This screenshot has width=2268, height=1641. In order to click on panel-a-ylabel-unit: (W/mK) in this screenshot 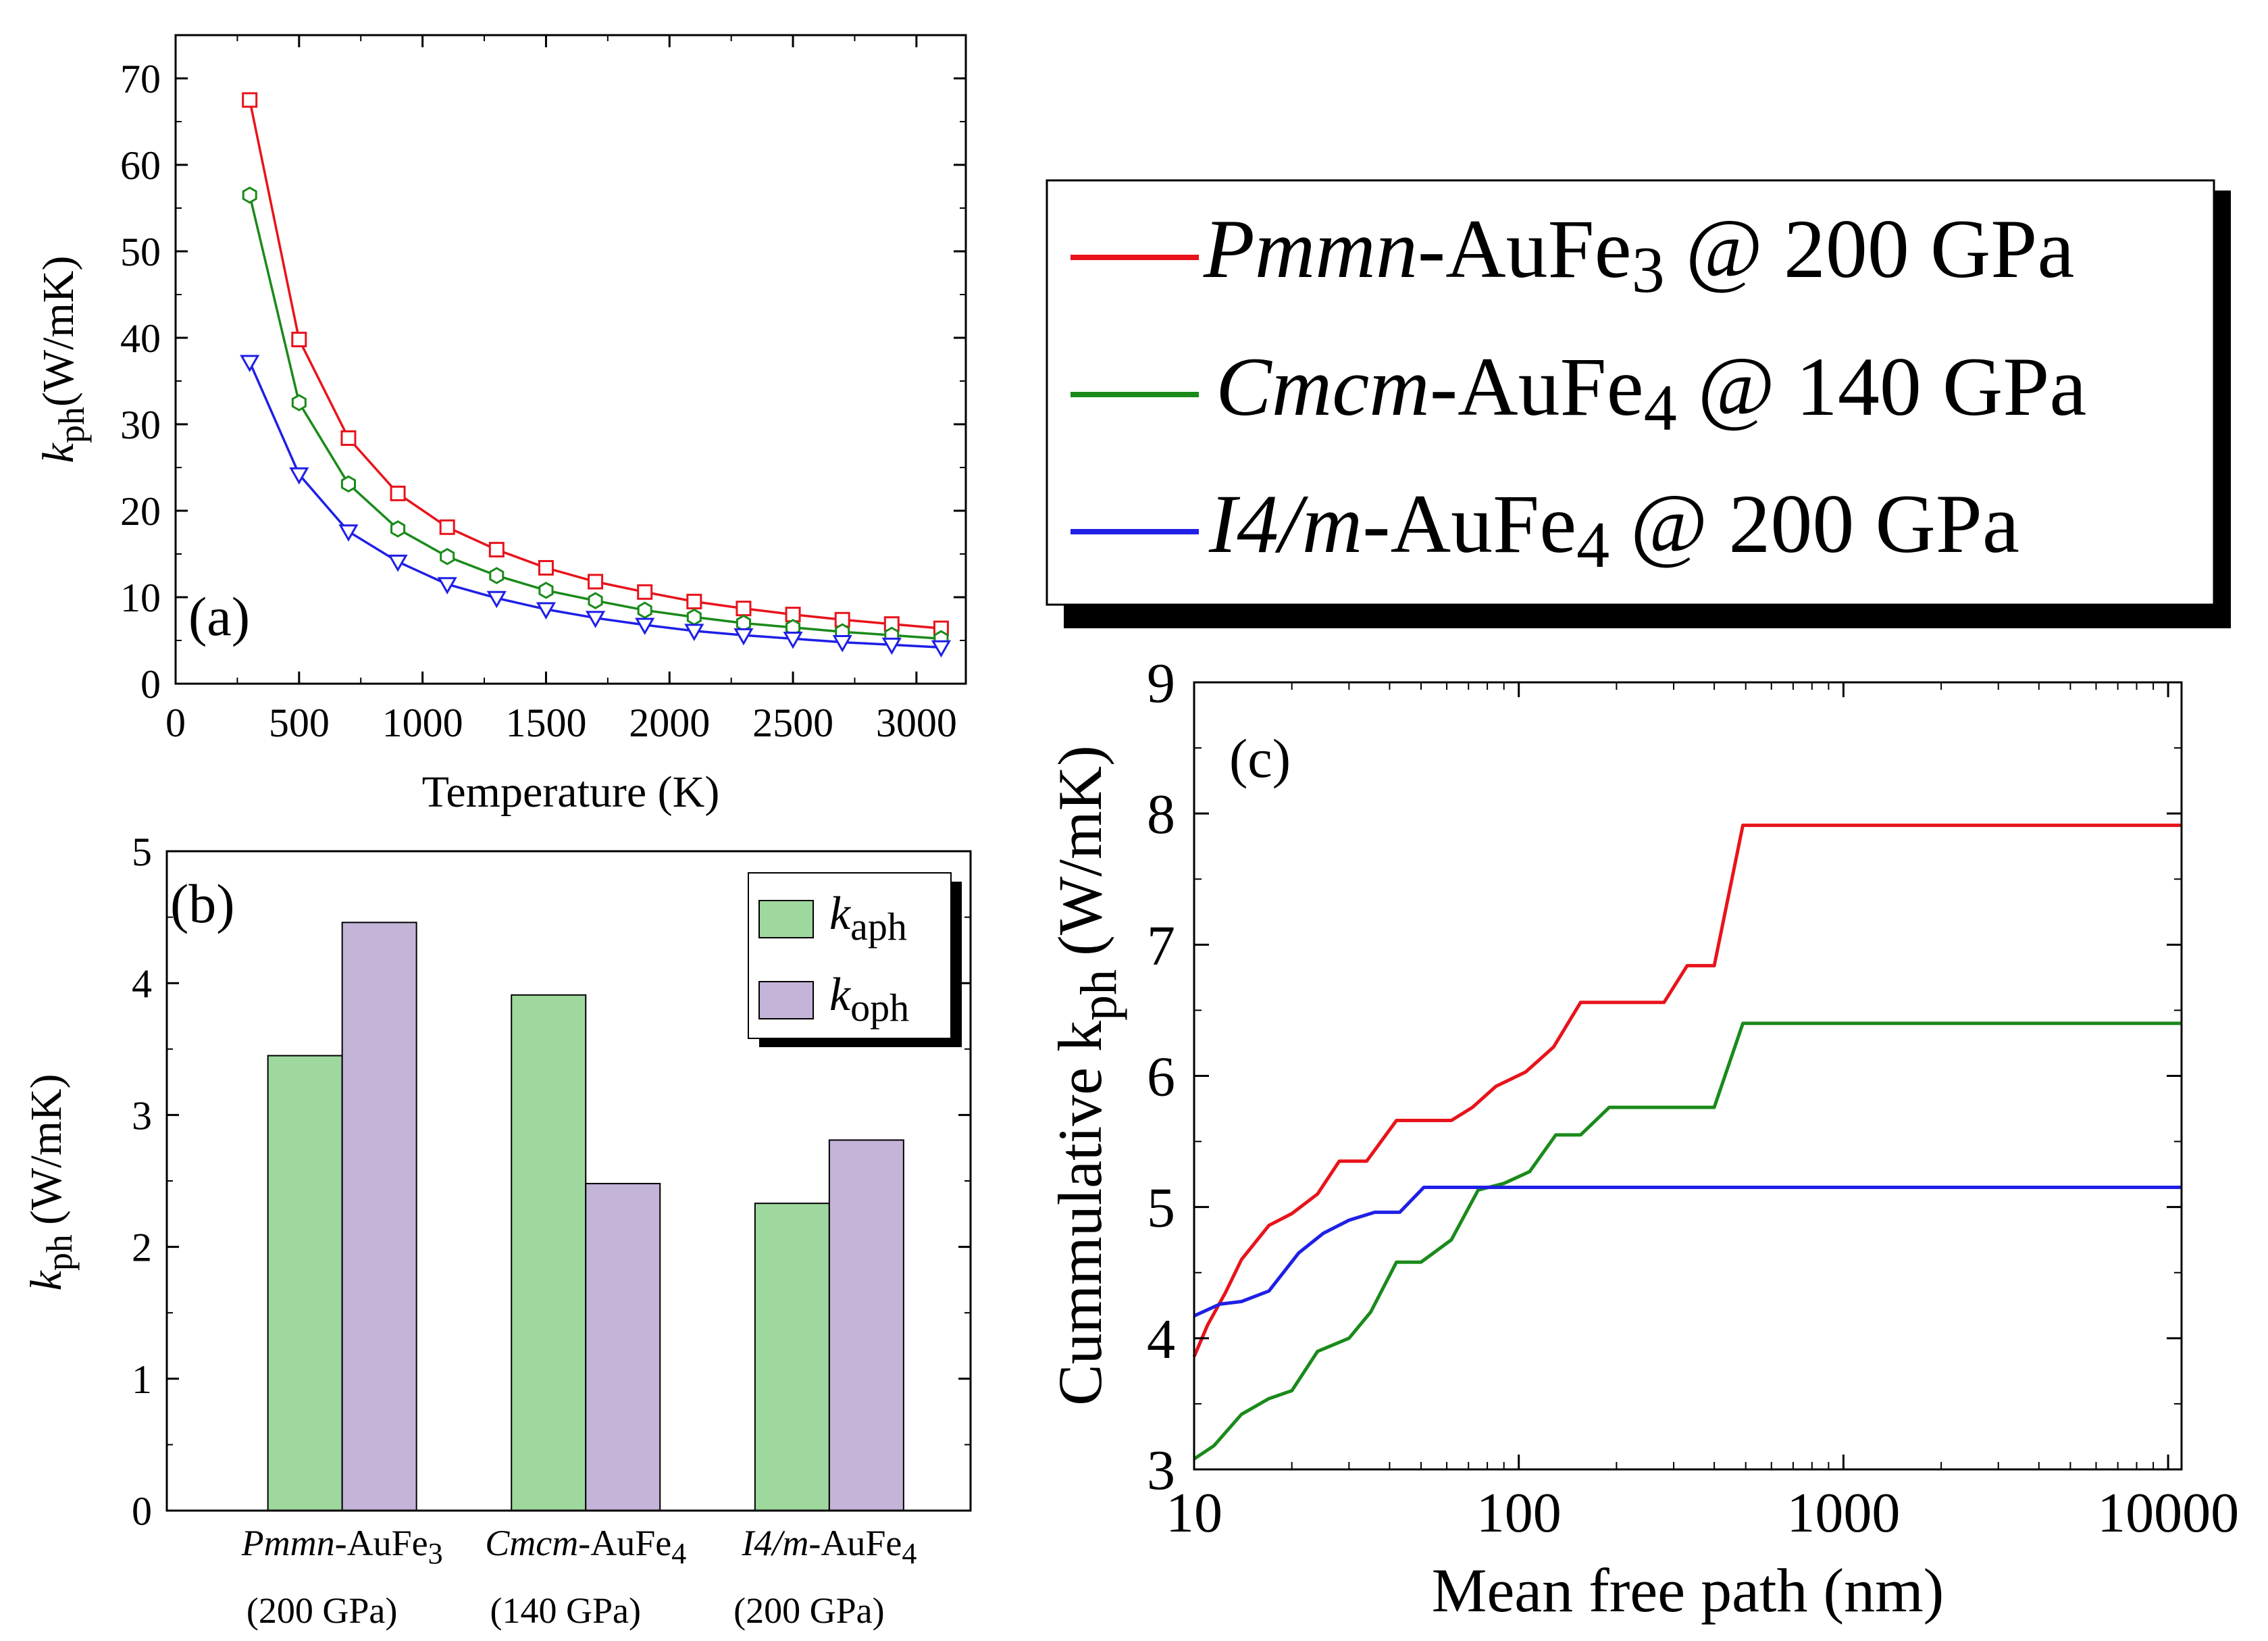, I will do `click(58, 331)`.